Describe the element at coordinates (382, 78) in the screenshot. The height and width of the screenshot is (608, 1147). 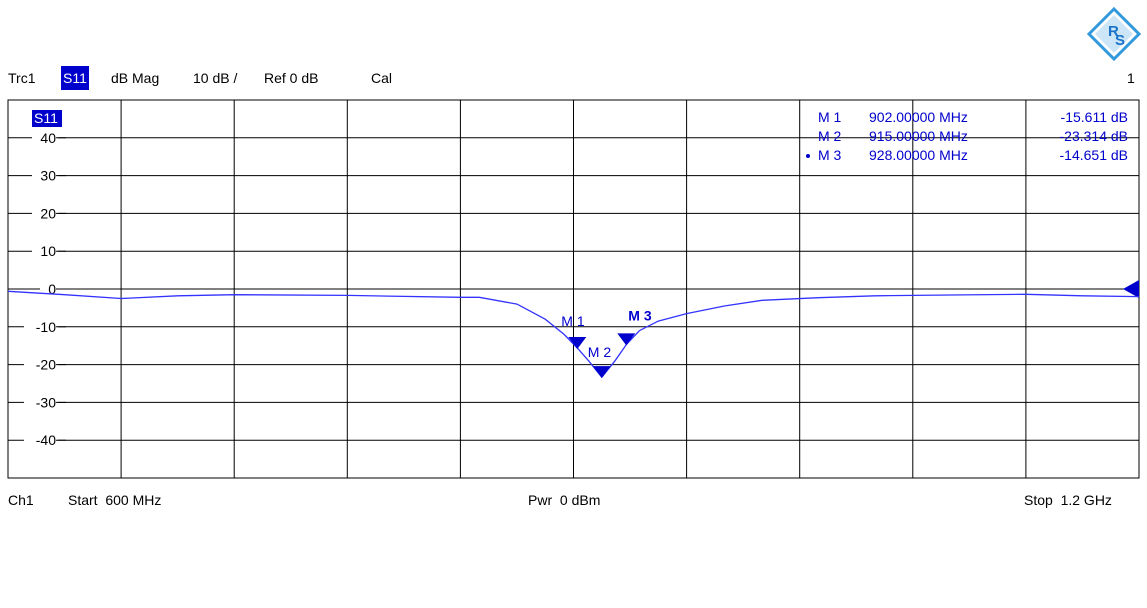
I see `cal-status: Cal` at that location.